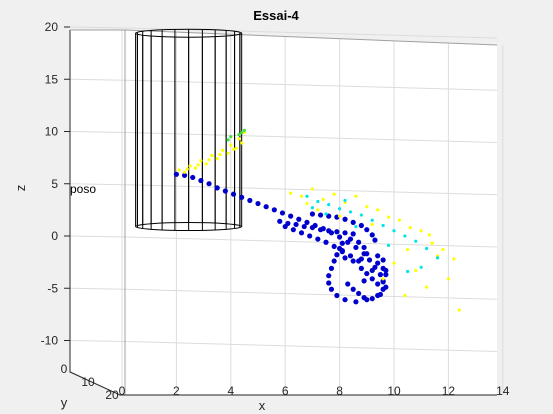  Describe the element at coordinates (52, 27) in the screenshot. I see `z-tick-label: 20` at that location.